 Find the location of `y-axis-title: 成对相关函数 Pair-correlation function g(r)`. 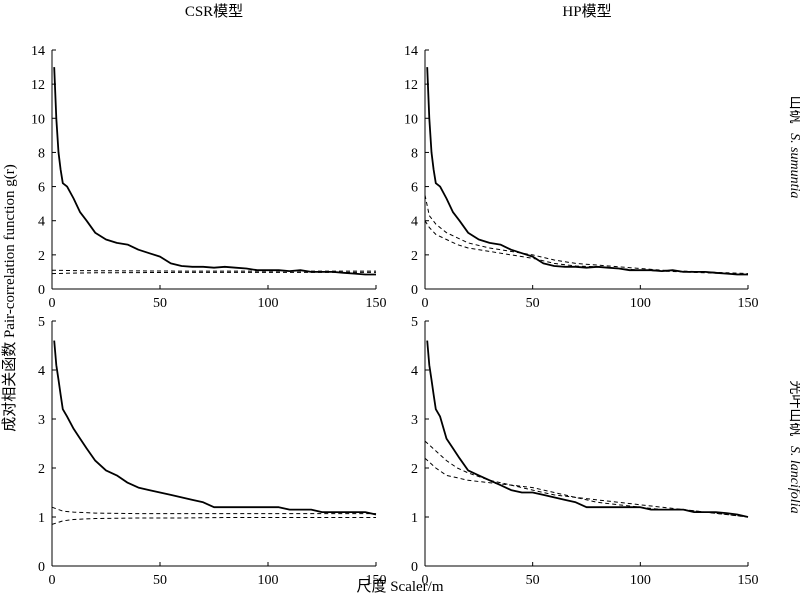

y-axis-title: 成对相关函数 Pair-correlation function g(r) is located at coordinates (9, 298).